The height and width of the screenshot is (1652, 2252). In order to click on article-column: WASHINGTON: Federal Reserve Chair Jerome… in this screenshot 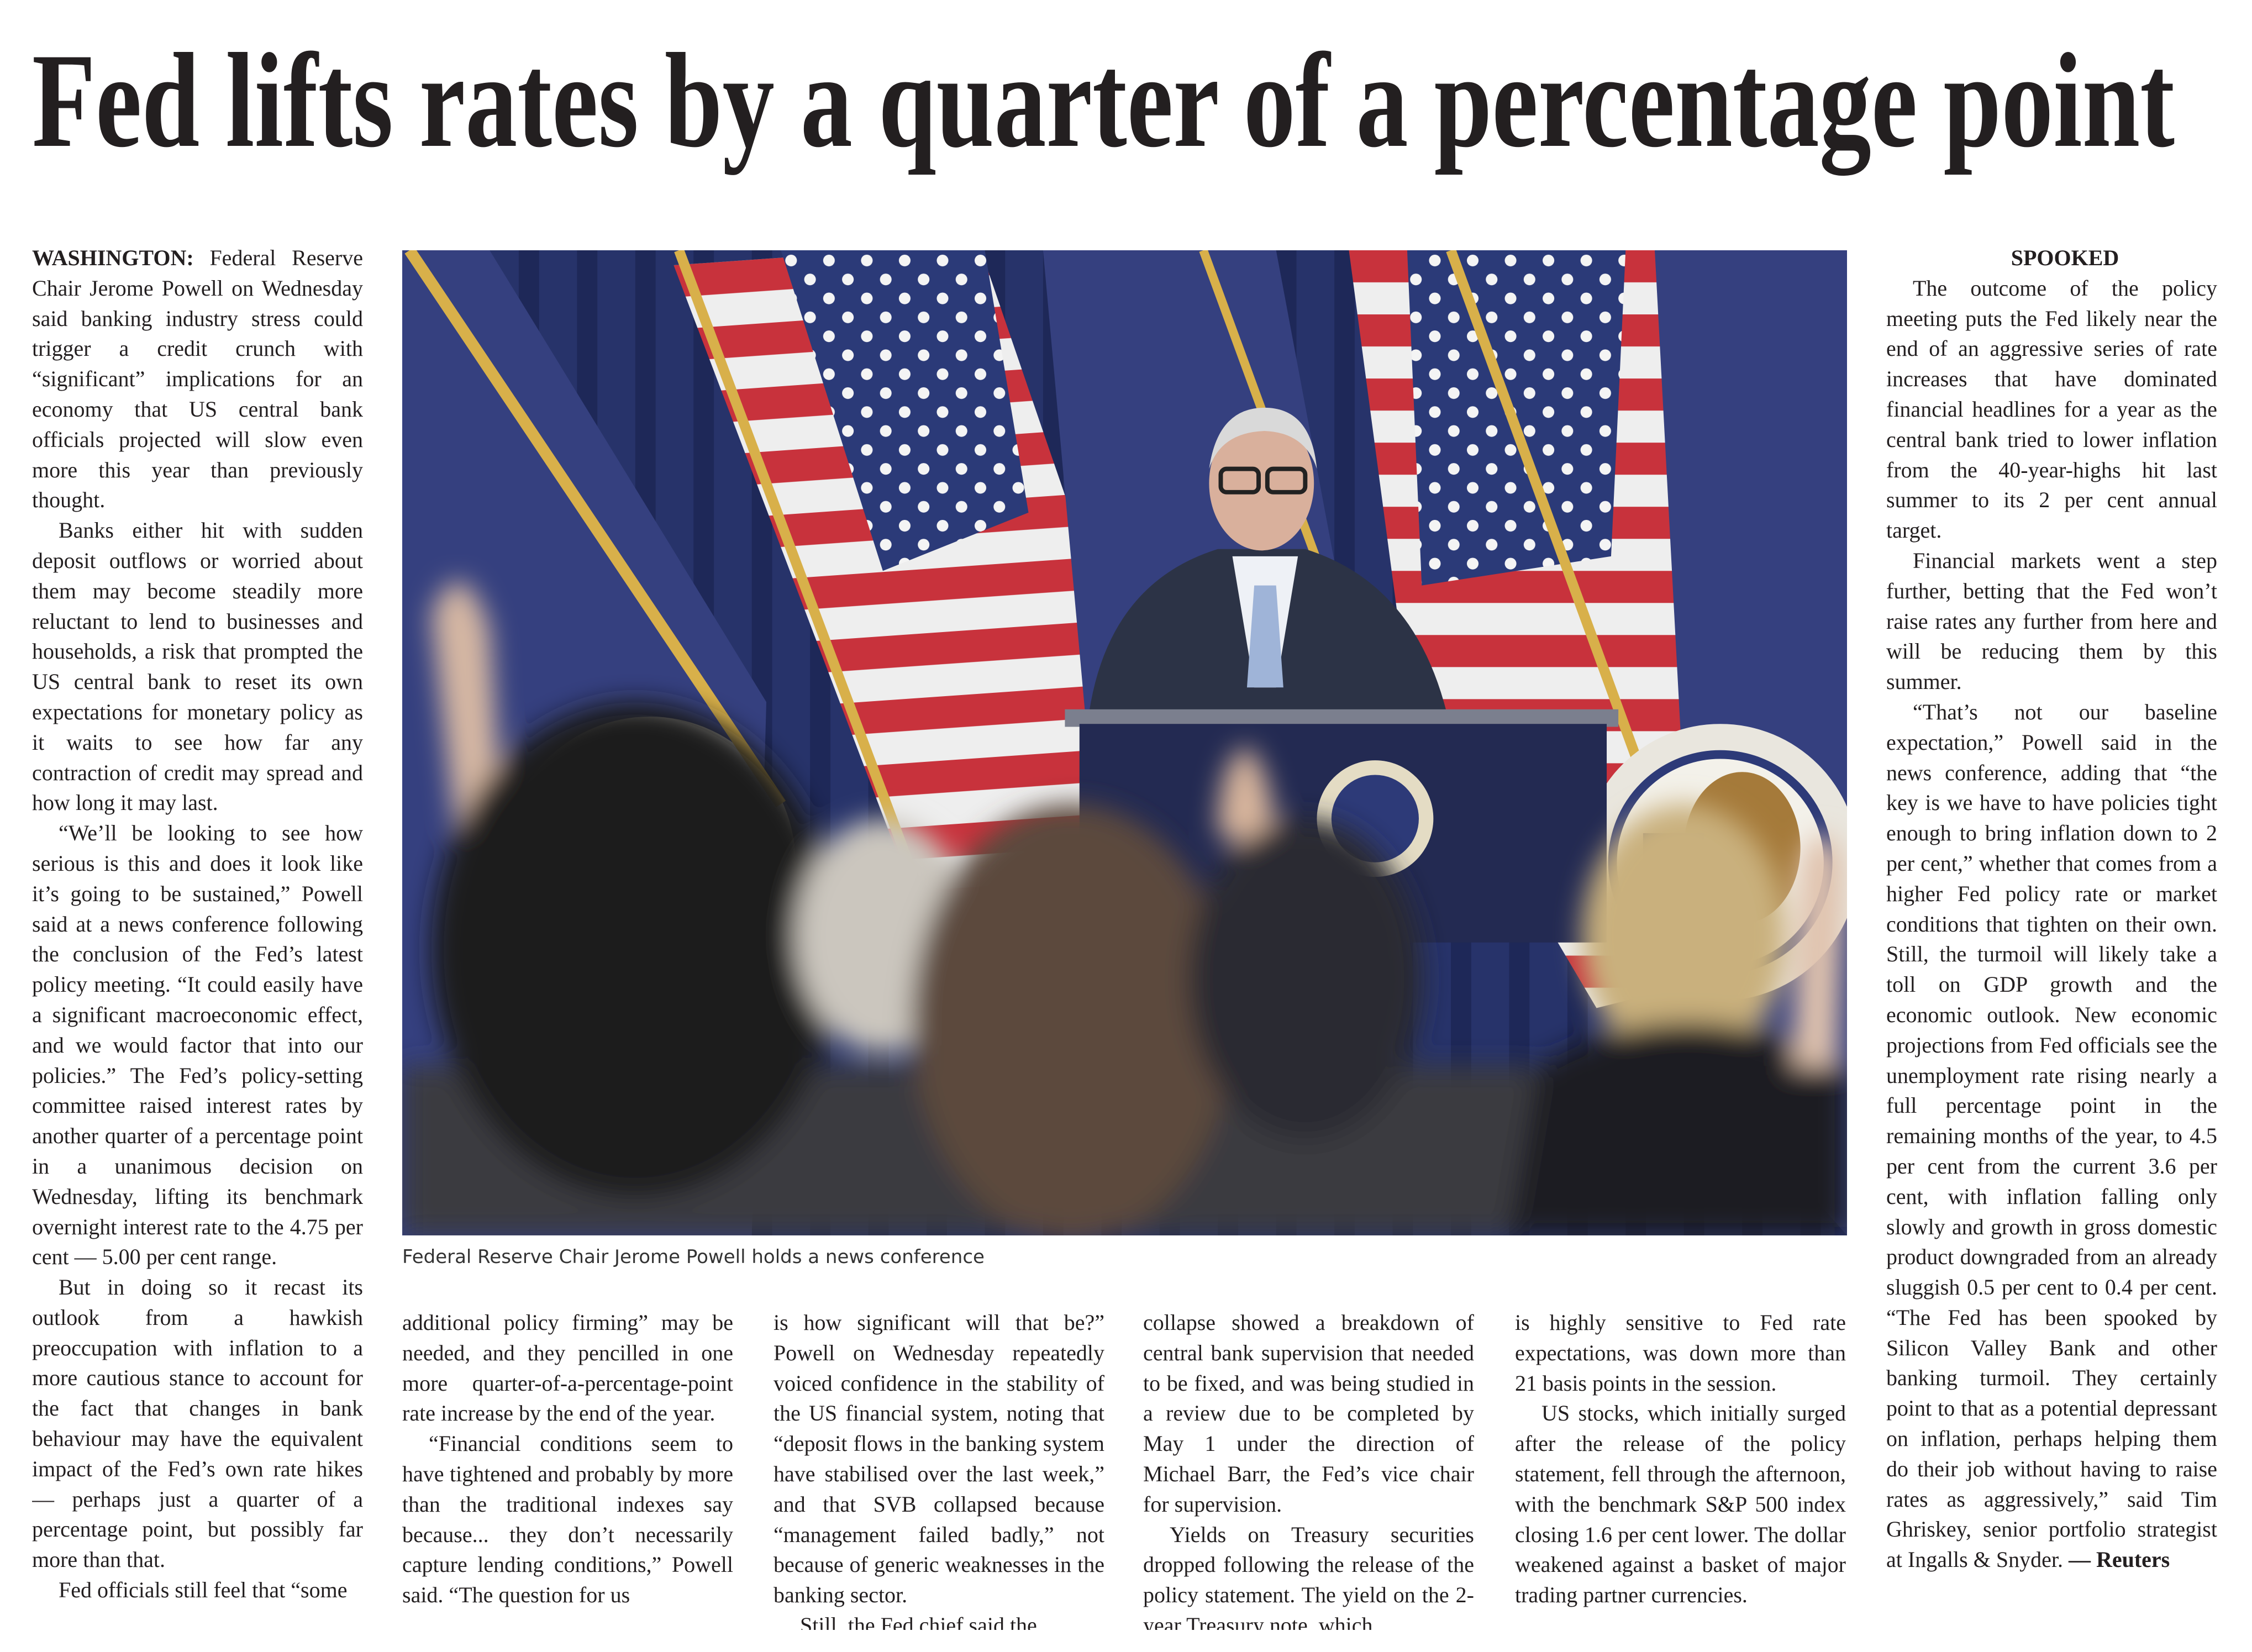, I will do `click(198, 936)`.